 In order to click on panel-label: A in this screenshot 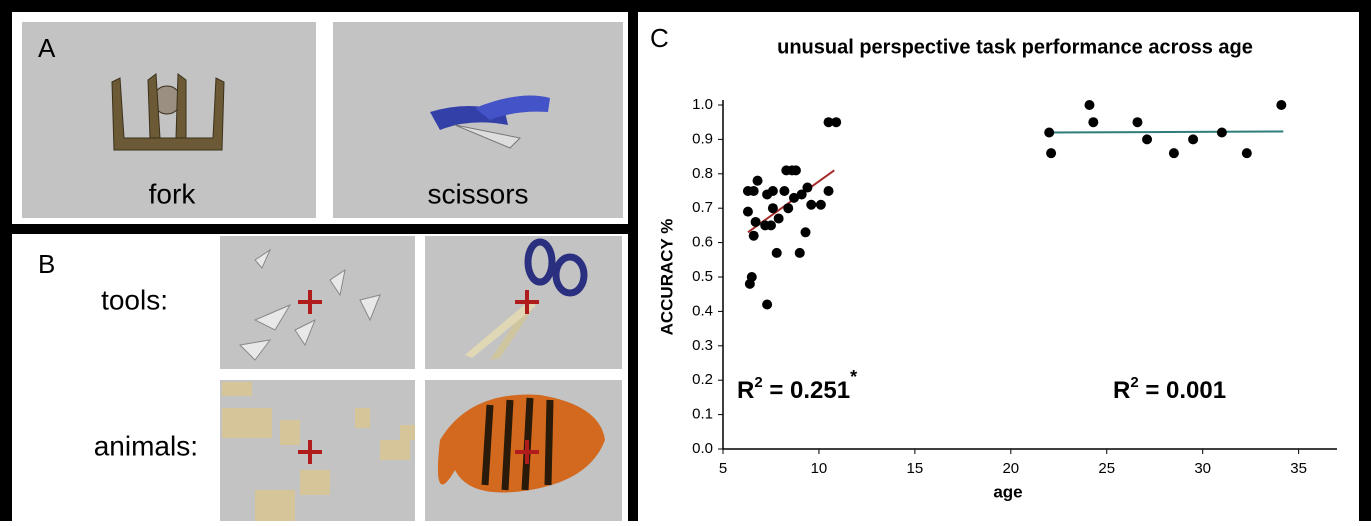, I will do `click(47, 48)`.